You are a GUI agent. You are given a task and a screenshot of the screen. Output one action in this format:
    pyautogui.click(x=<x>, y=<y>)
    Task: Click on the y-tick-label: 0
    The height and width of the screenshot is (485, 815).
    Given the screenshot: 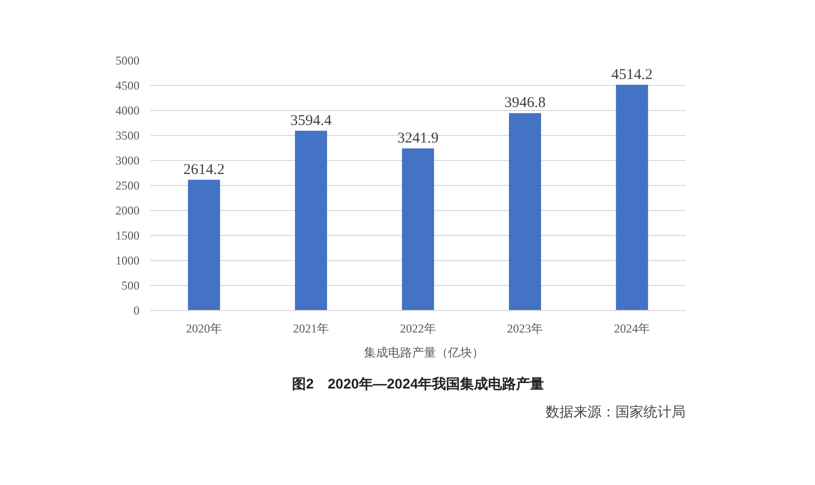 What is the action you would take?
    pyautogui.click(x=137, y=311)
    